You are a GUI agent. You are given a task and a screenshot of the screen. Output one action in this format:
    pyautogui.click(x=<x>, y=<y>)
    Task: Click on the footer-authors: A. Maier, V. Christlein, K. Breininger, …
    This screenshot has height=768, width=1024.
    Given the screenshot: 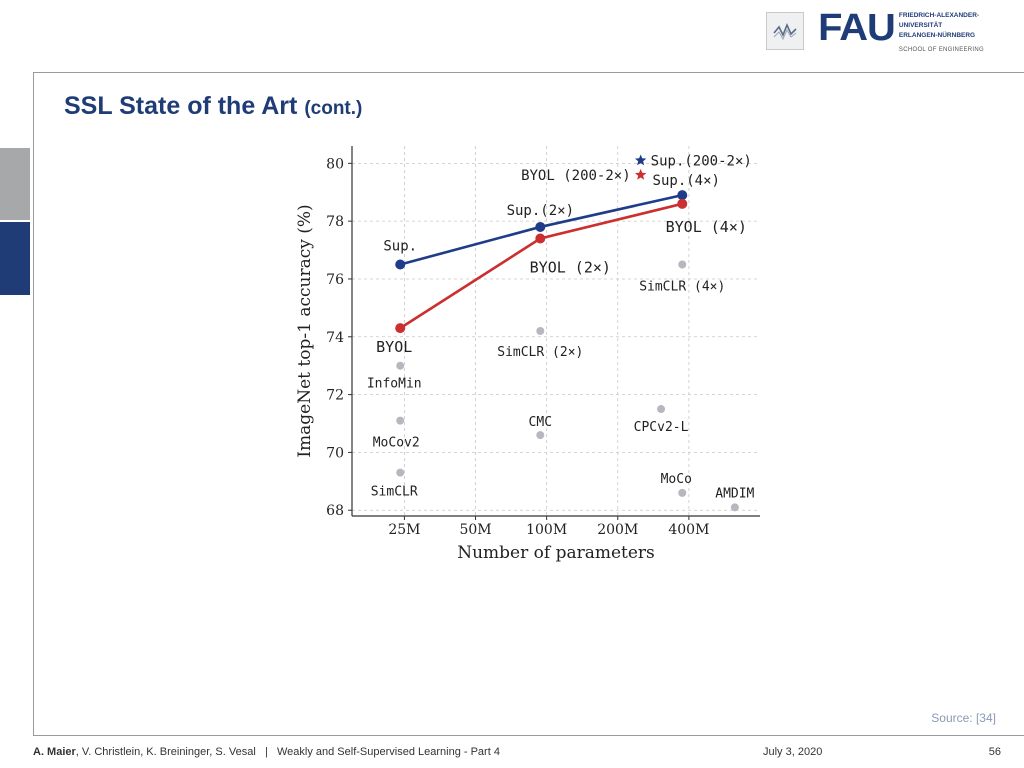 What is the action you would take?
    pyautogui.click(x=266, y=752)
    